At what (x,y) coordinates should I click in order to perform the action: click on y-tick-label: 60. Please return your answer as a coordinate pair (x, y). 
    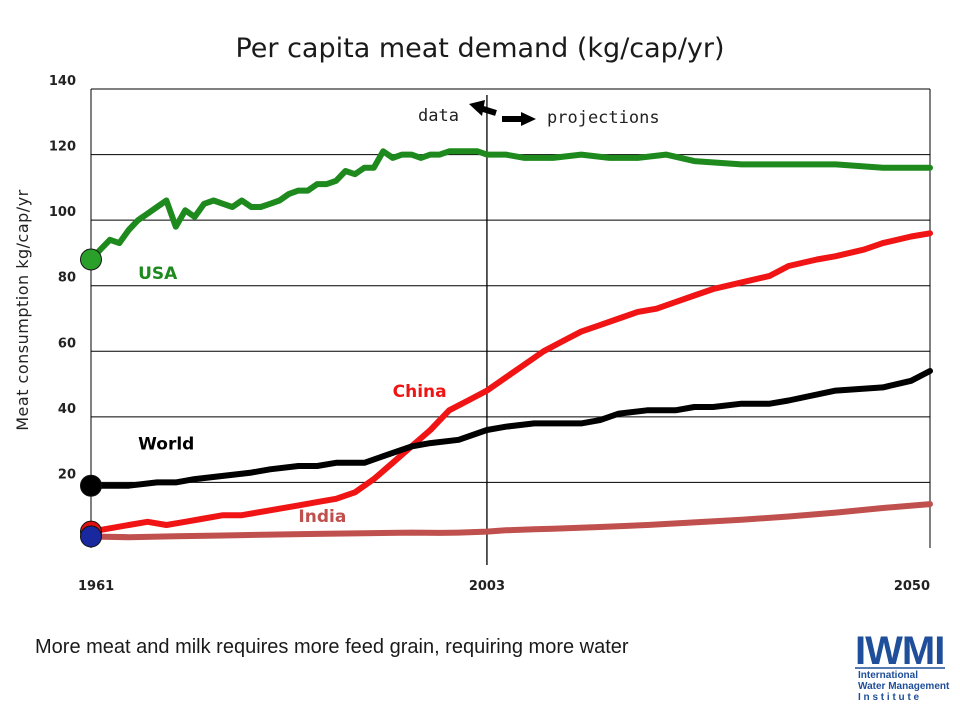
    Looking at the image, I should click on (67, 343).